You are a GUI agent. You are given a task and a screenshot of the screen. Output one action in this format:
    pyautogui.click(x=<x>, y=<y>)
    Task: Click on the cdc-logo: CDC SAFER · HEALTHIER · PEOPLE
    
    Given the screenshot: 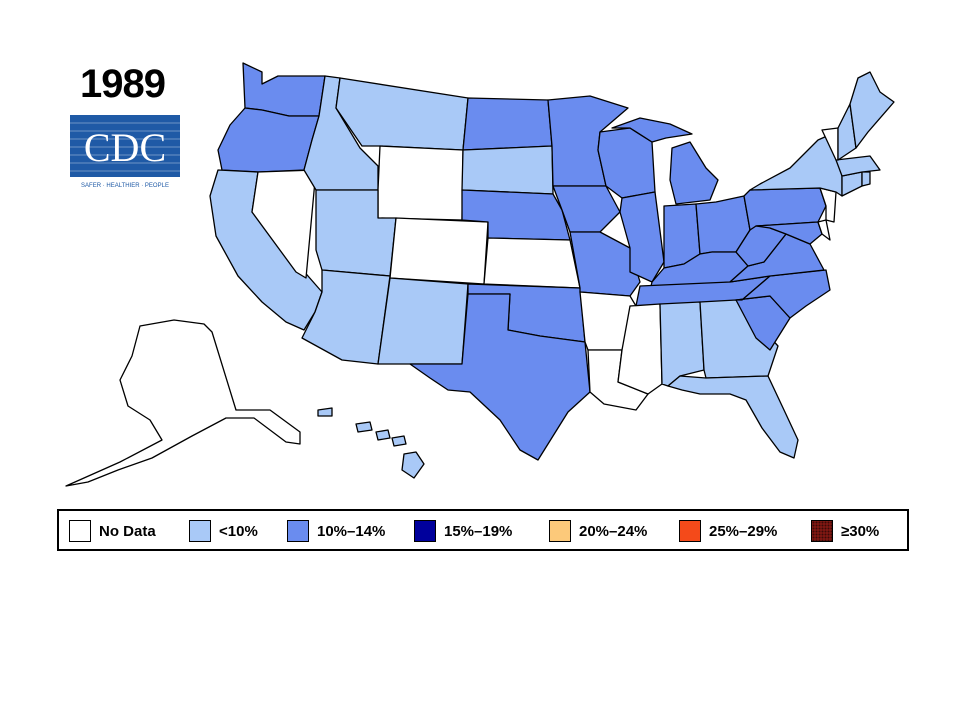 What is the action you would take?
    pyautogui.click(x=125, y=152)
    